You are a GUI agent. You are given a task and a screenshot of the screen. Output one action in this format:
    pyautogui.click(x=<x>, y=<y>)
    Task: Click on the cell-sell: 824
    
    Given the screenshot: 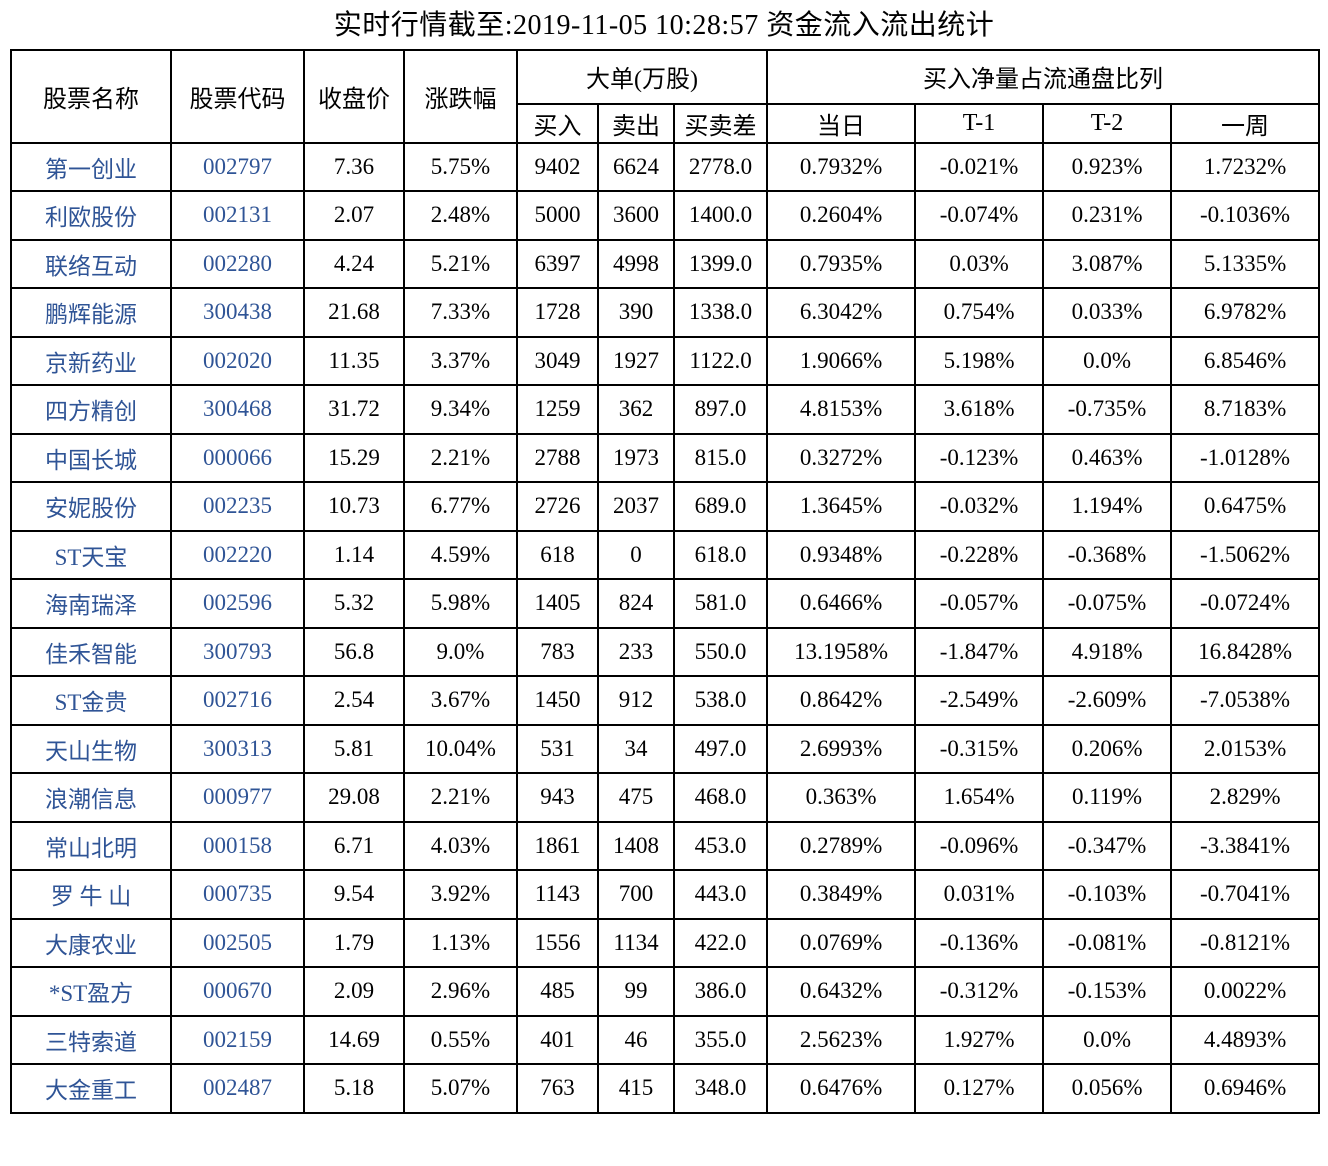 What is the action you would take?
    pyautogui.click(x=636, y=603)
    